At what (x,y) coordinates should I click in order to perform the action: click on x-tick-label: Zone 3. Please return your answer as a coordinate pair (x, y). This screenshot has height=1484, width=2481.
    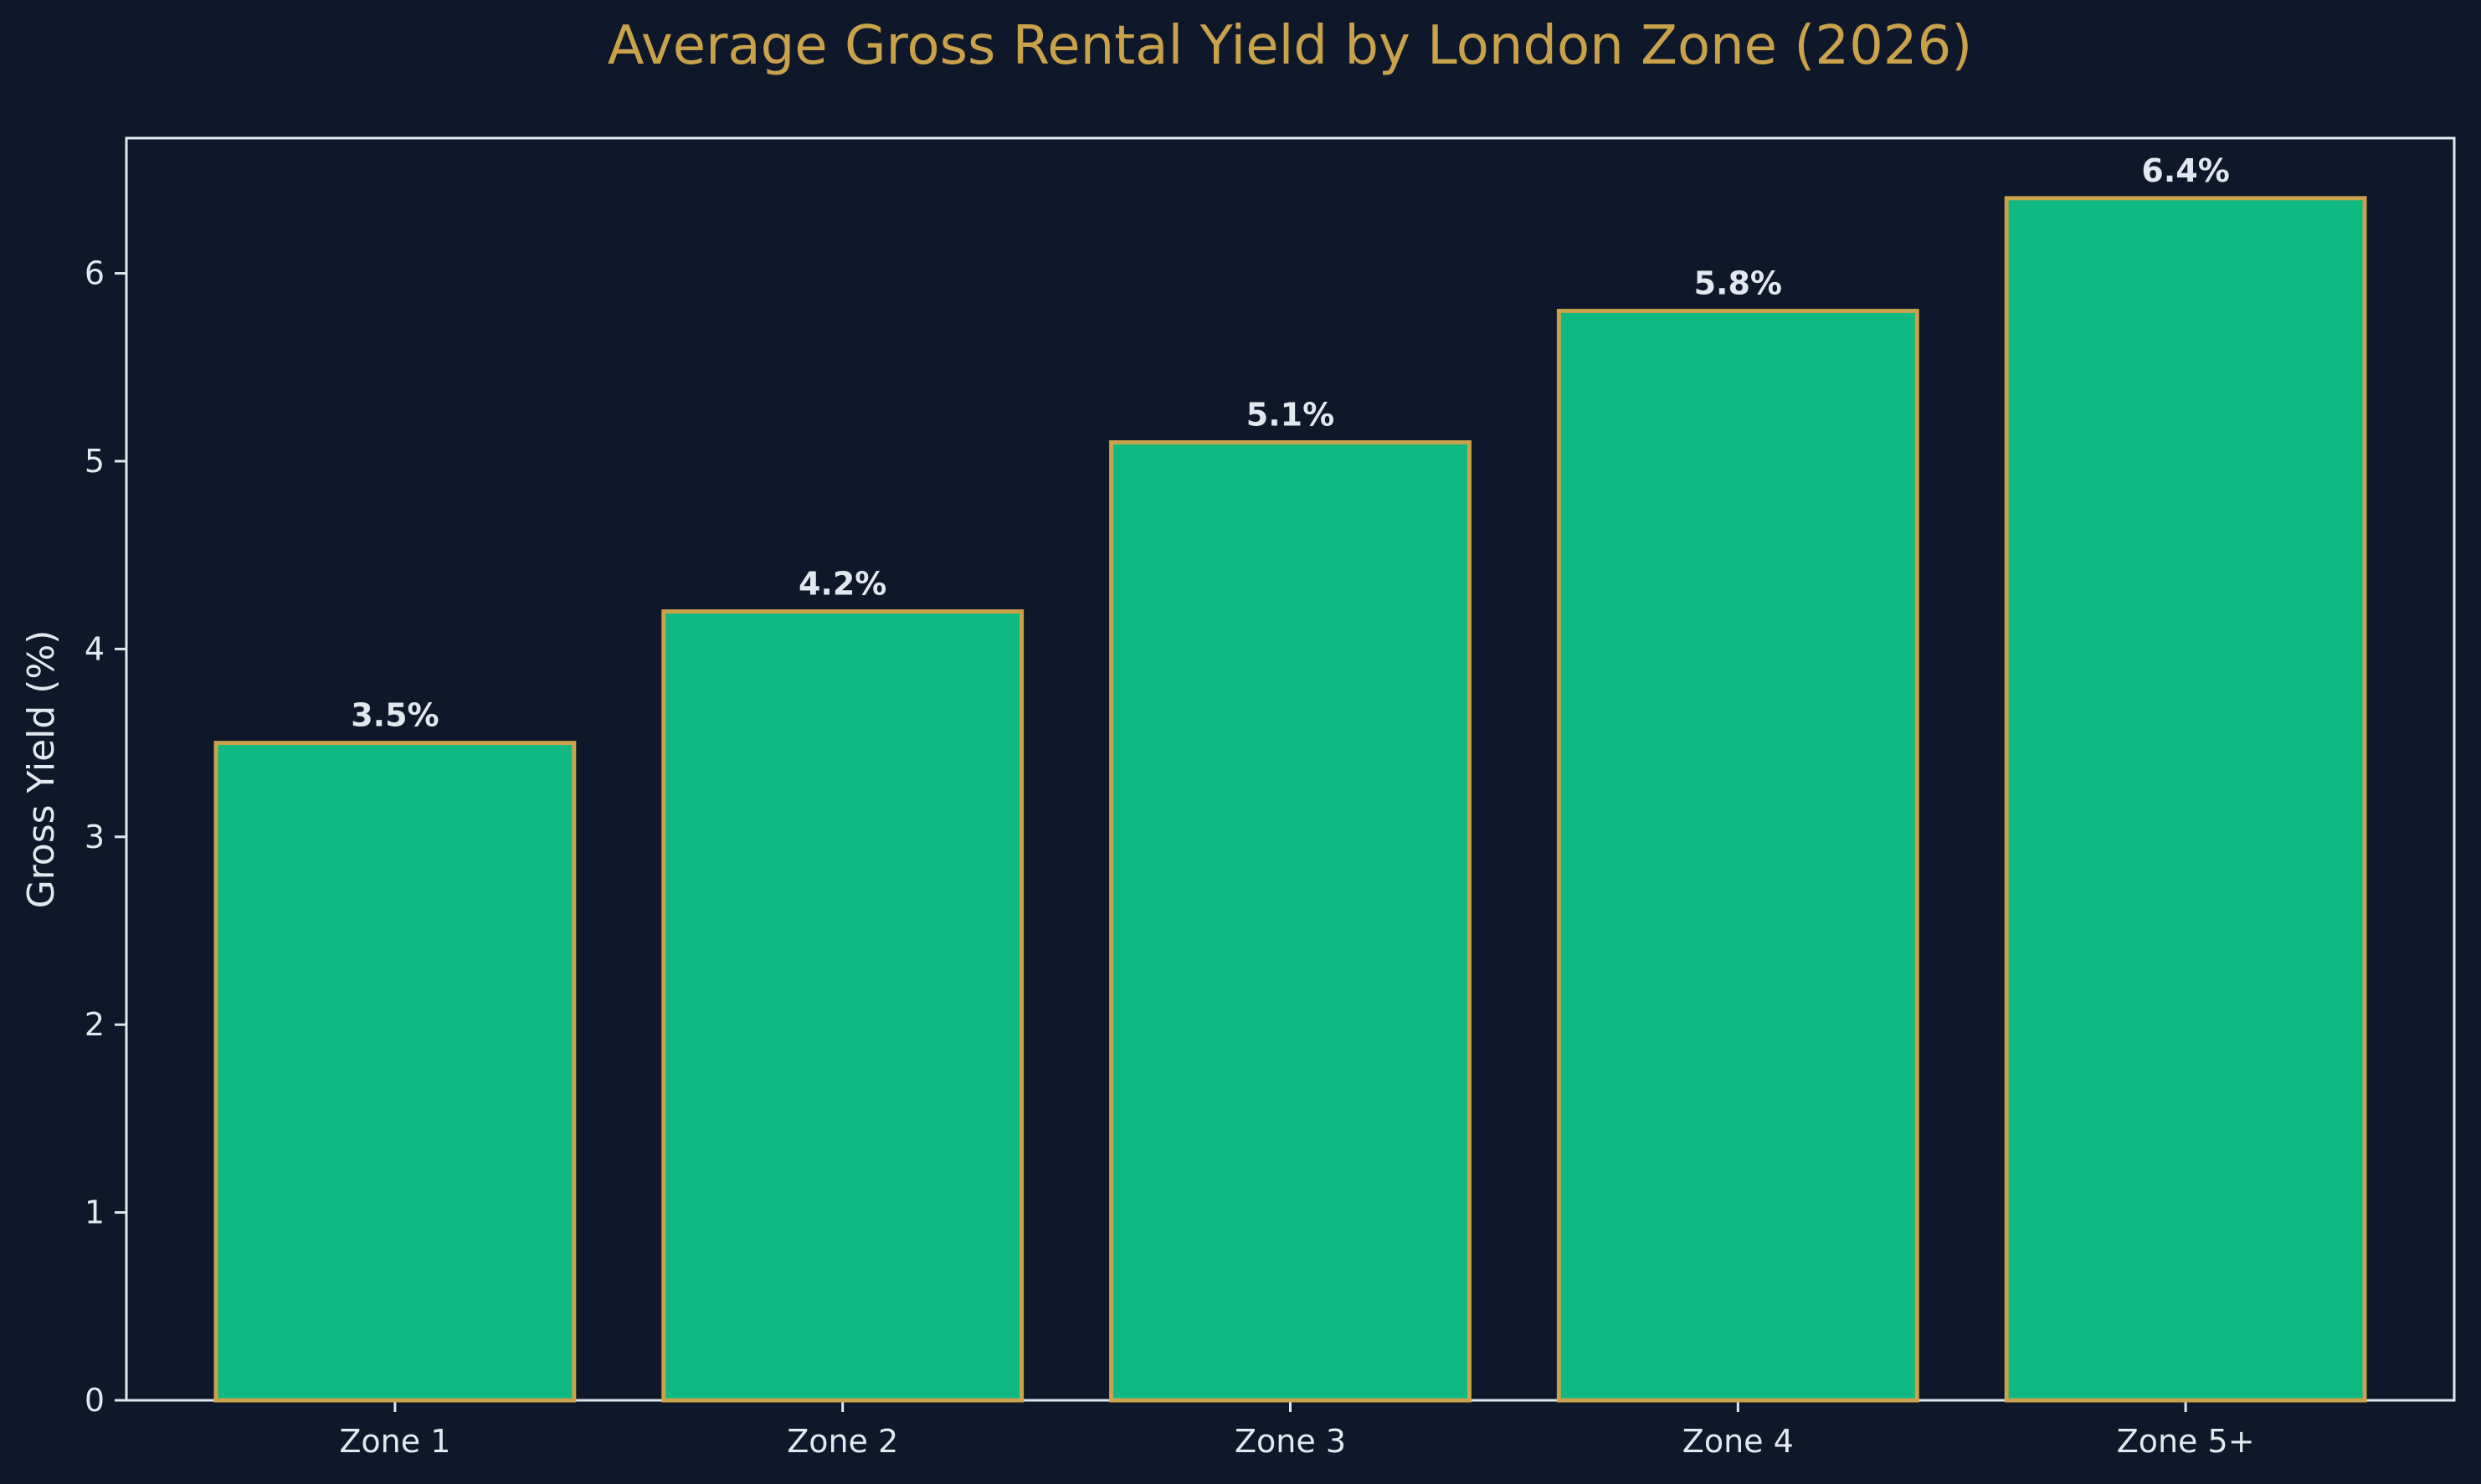
    Looking at the image, I should click on (1290, 1441).